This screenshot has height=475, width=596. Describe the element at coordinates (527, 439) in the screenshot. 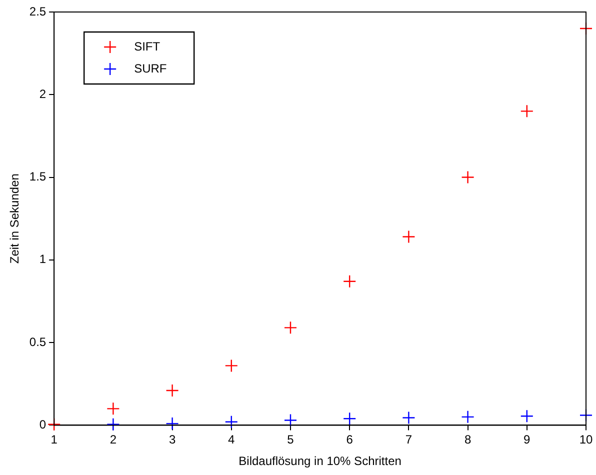

I see `x-tick-label: 9` at that location.